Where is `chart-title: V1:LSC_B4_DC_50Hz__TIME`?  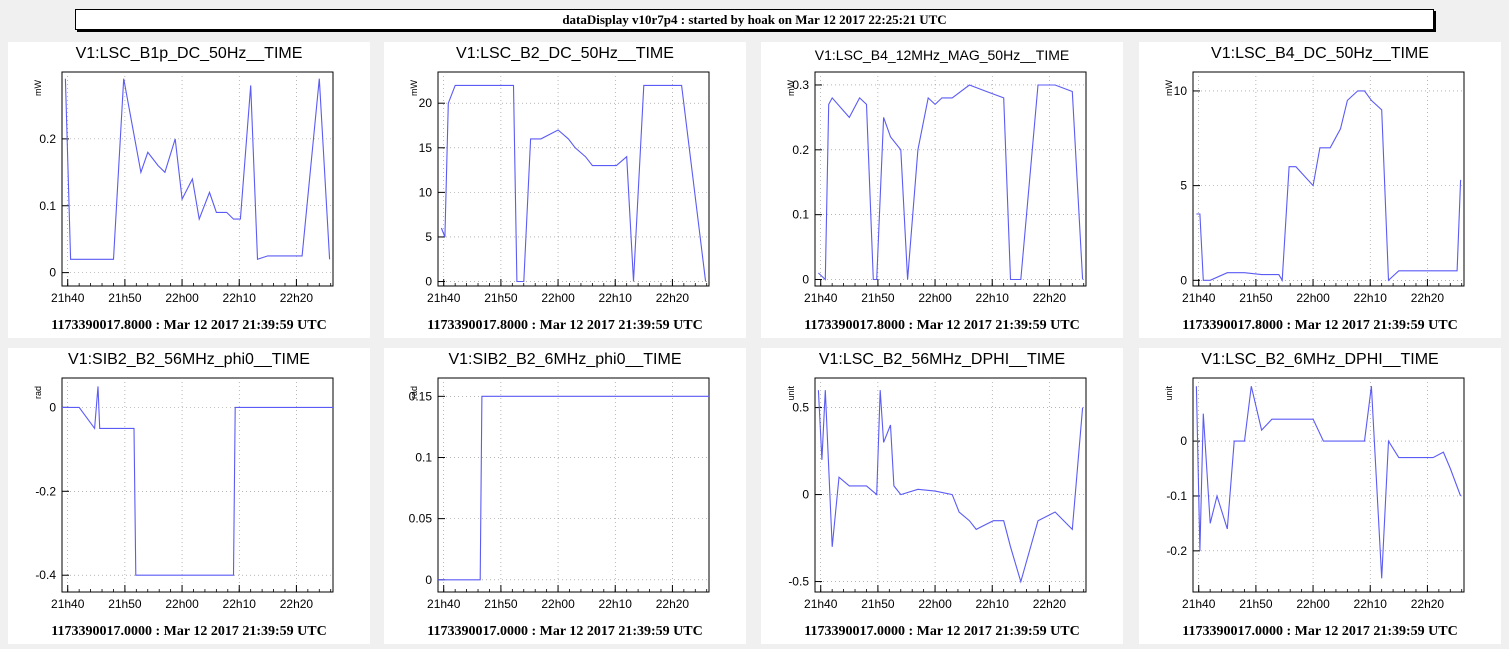
chart-title: V1:LSC_B4_DC_50Hz__TIME is located at coordinates (1320, 53).